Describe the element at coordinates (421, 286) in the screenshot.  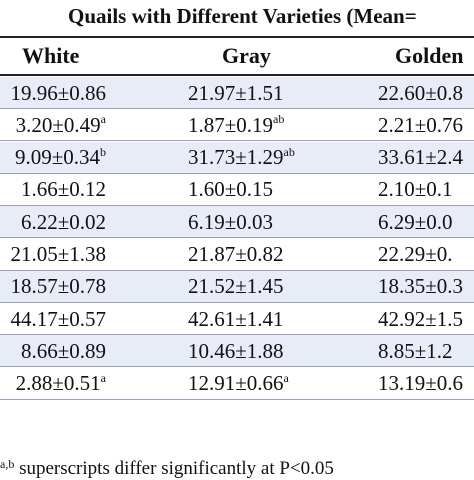
I see `cell-golden: 18.35±0.3` at that location.